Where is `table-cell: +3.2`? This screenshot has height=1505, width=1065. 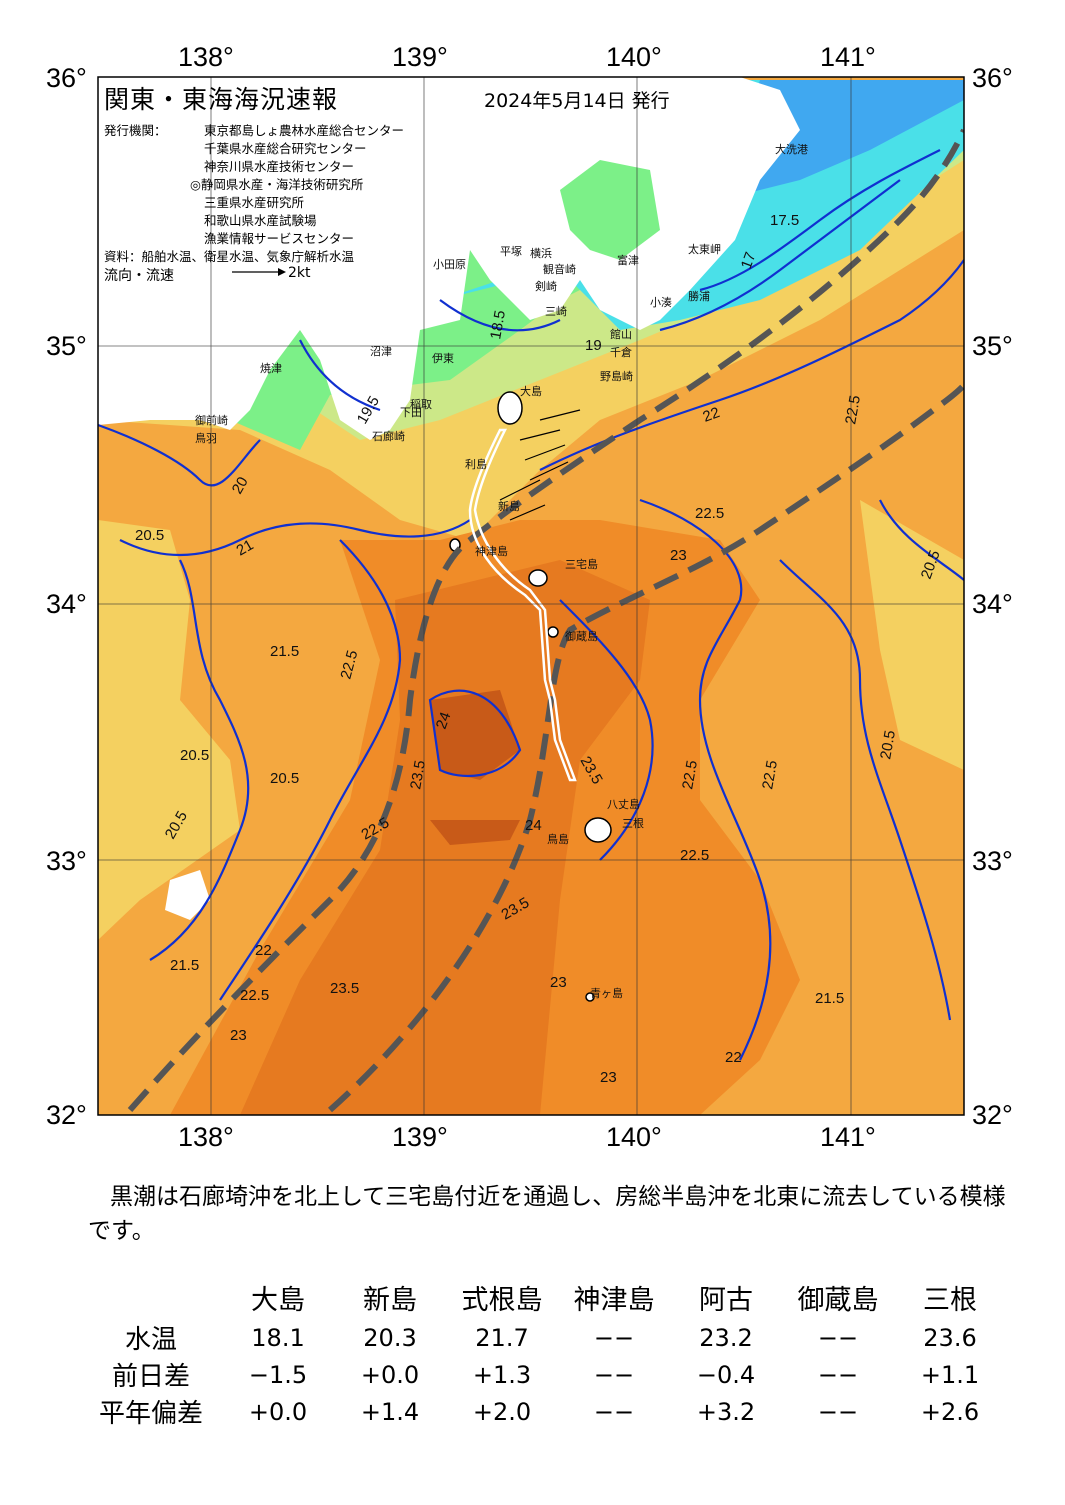
table-cell: +3.2 is located at coordinates (726, 1411).